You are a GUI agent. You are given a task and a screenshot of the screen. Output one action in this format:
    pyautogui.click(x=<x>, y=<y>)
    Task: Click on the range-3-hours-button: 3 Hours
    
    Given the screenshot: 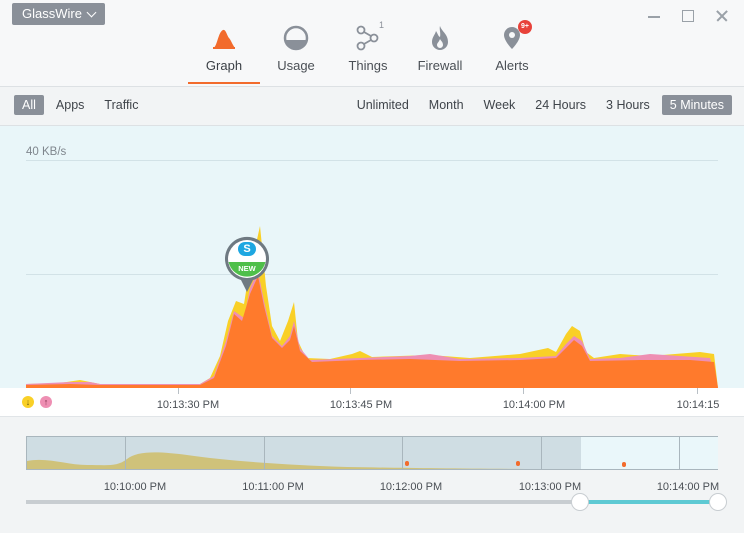 What is the action you would take?
    pyautogui.click(x=628, y=105)
    